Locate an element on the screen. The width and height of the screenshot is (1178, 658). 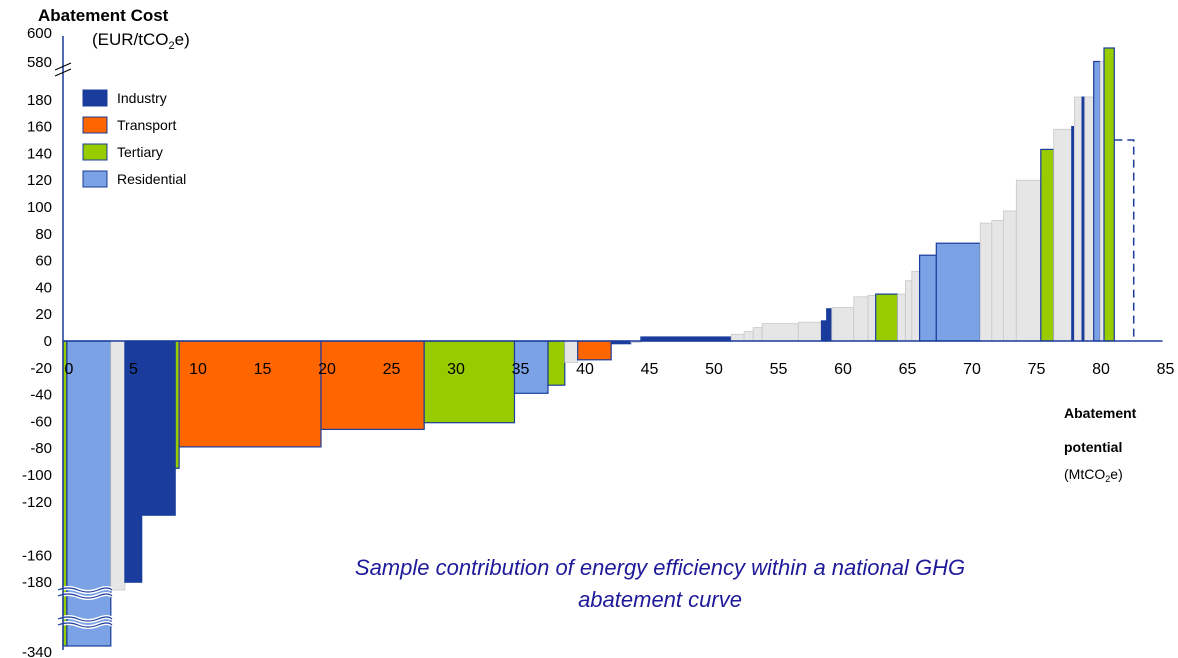
x-tick-label-8: 40 is located at coordinates (585, 369).